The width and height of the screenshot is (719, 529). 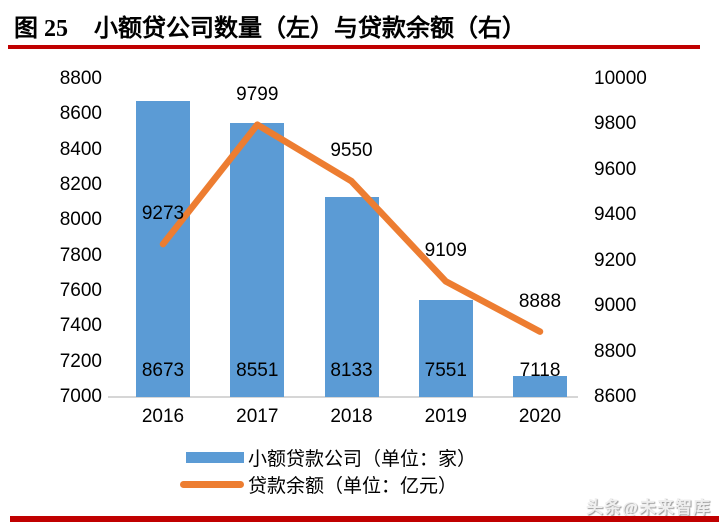 What do you see at coordinates (41, 29) in the screenshot?
I see `figure-number: 图 25` at bounding box center [41, 29].